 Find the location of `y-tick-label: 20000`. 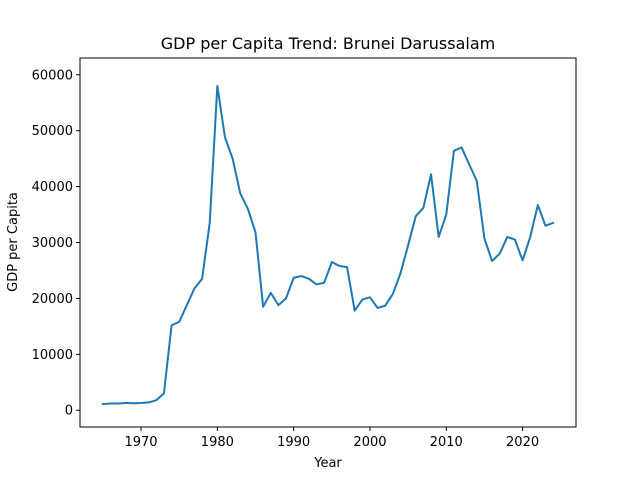

y-tick-label: 20000 is located at coordinates (52, 299).